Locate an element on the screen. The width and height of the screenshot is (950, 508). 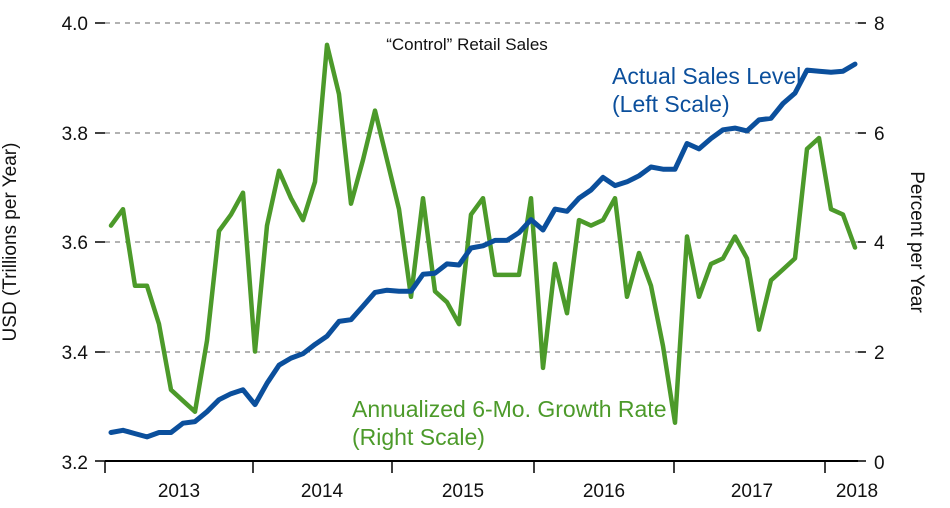
right-tick-labels: 8 6 4 2 0 is located at coordinates (879, 244).